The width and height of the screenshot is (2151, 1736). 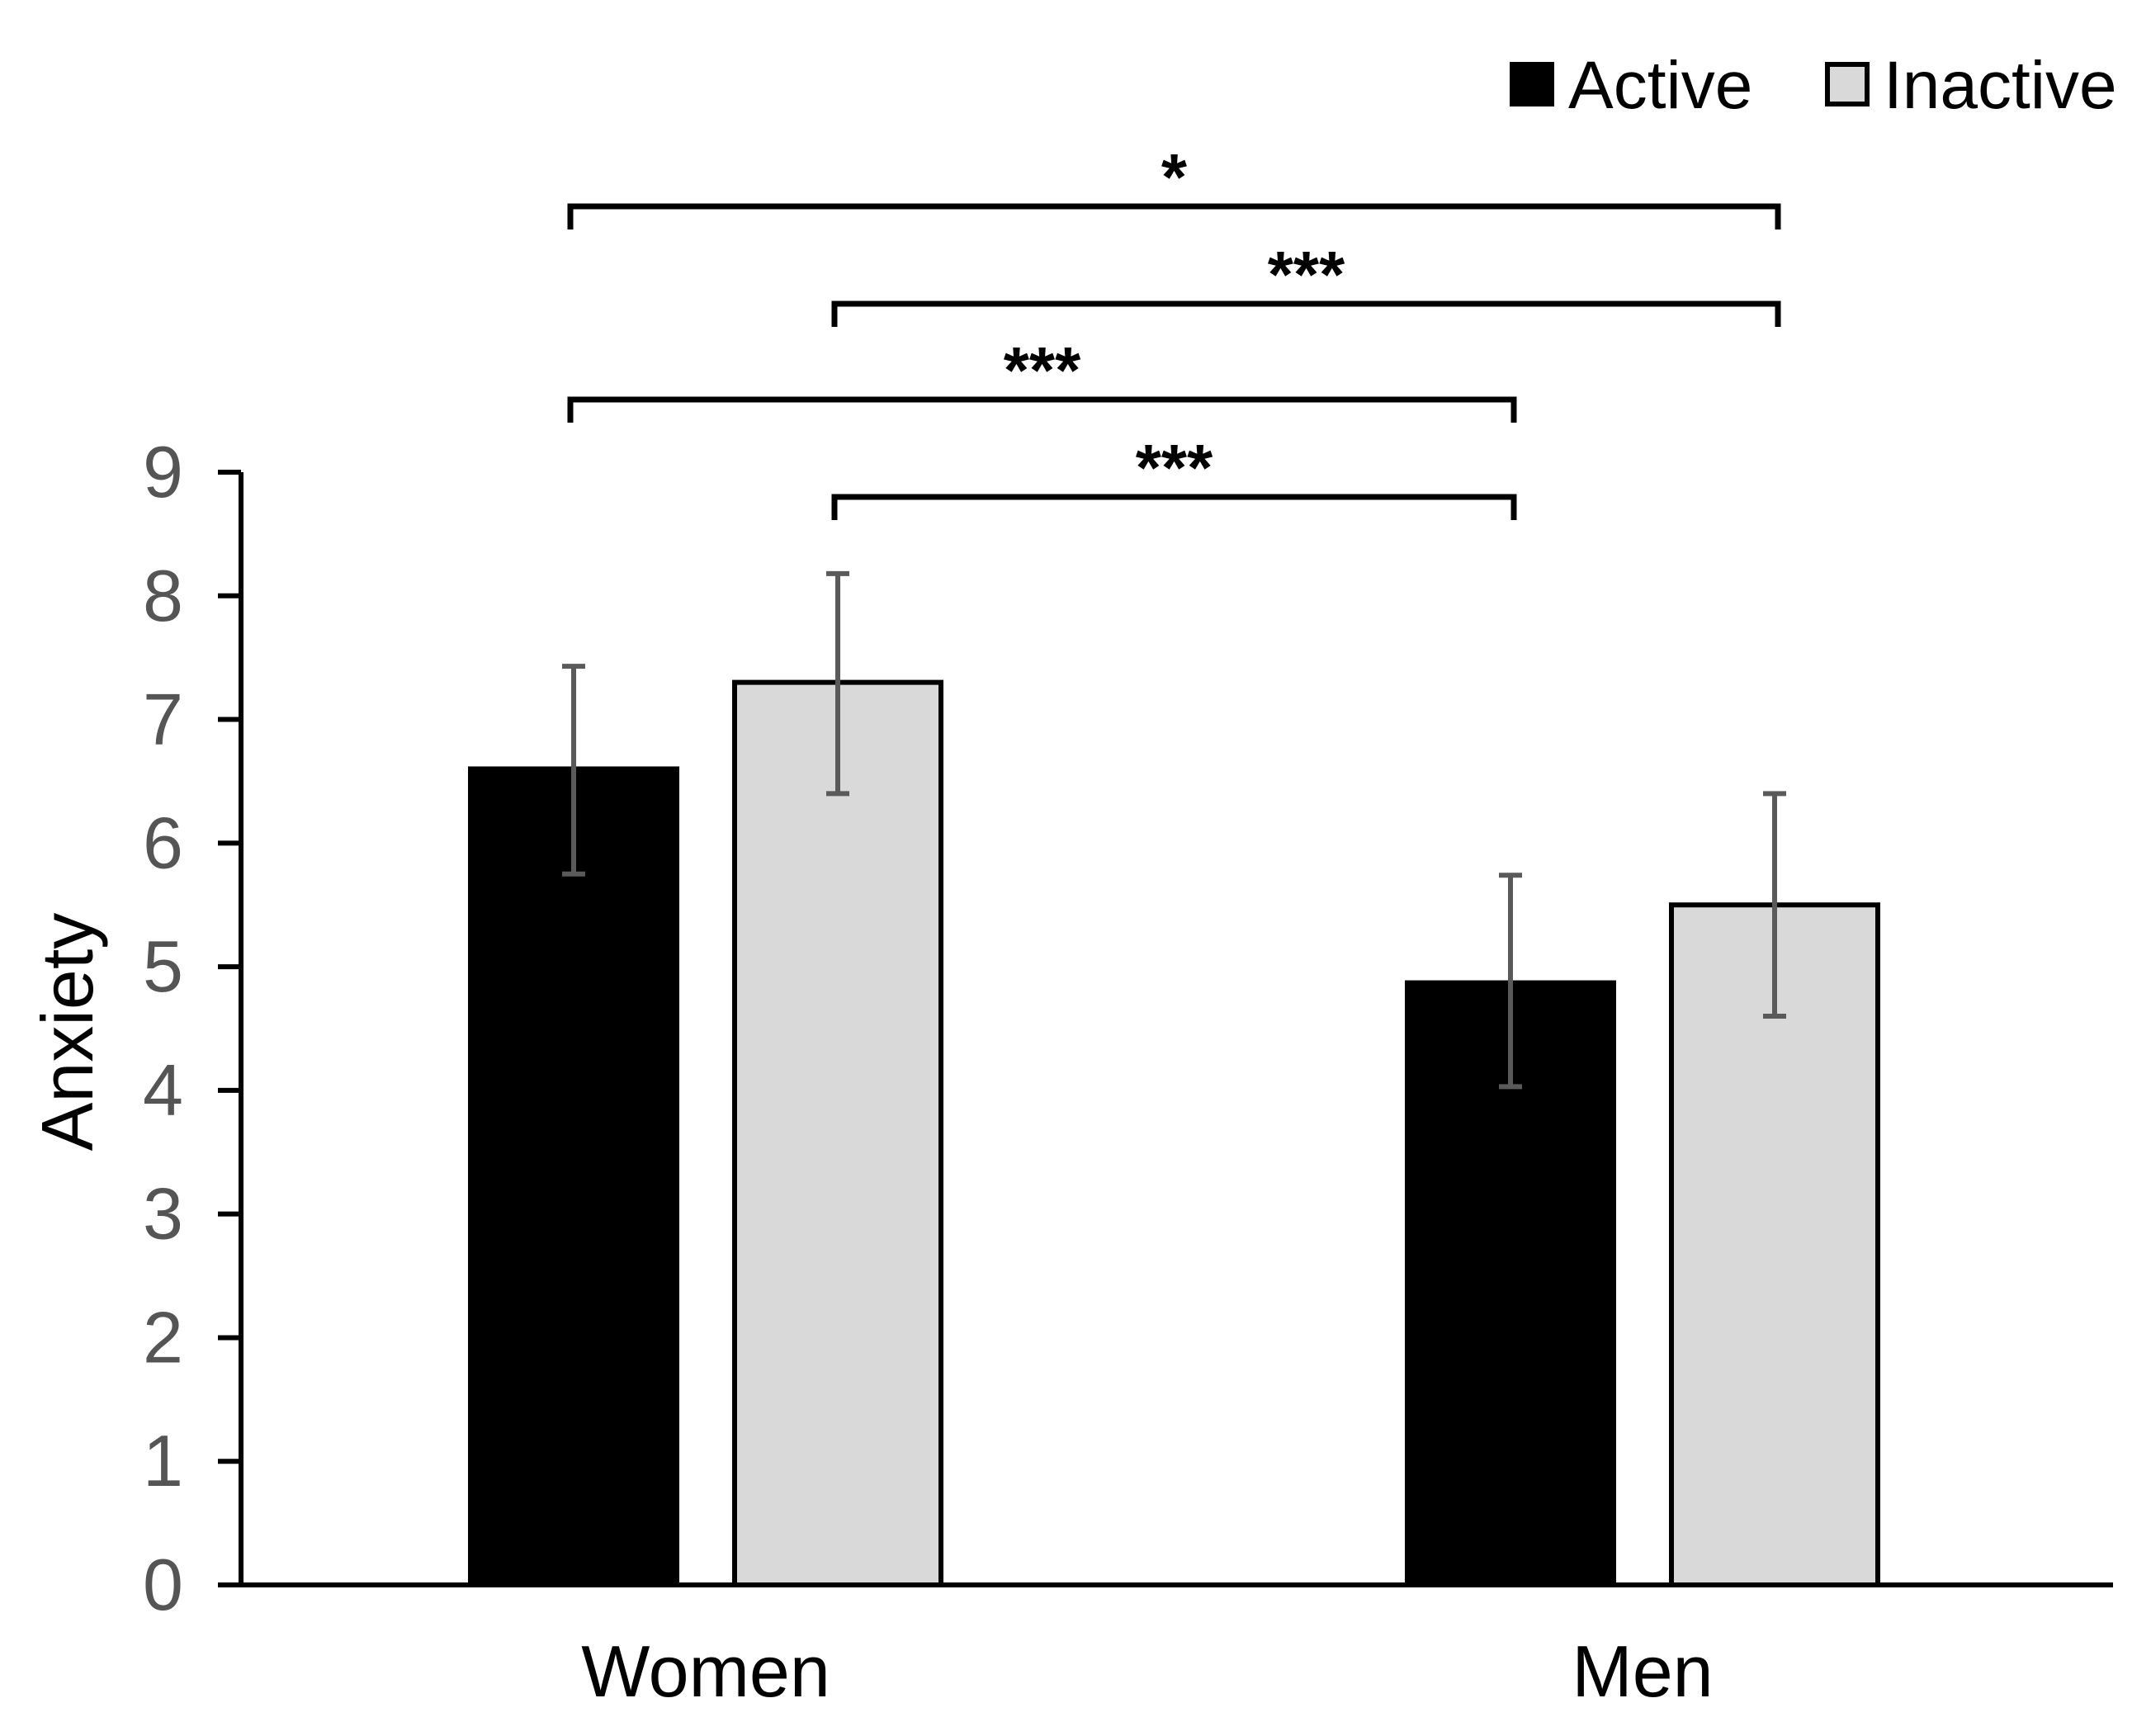 What do you see at coordinates (163, 1461) in the screenshot?
I see `y-tick-label: 1` at bounding box center [163, 1461].